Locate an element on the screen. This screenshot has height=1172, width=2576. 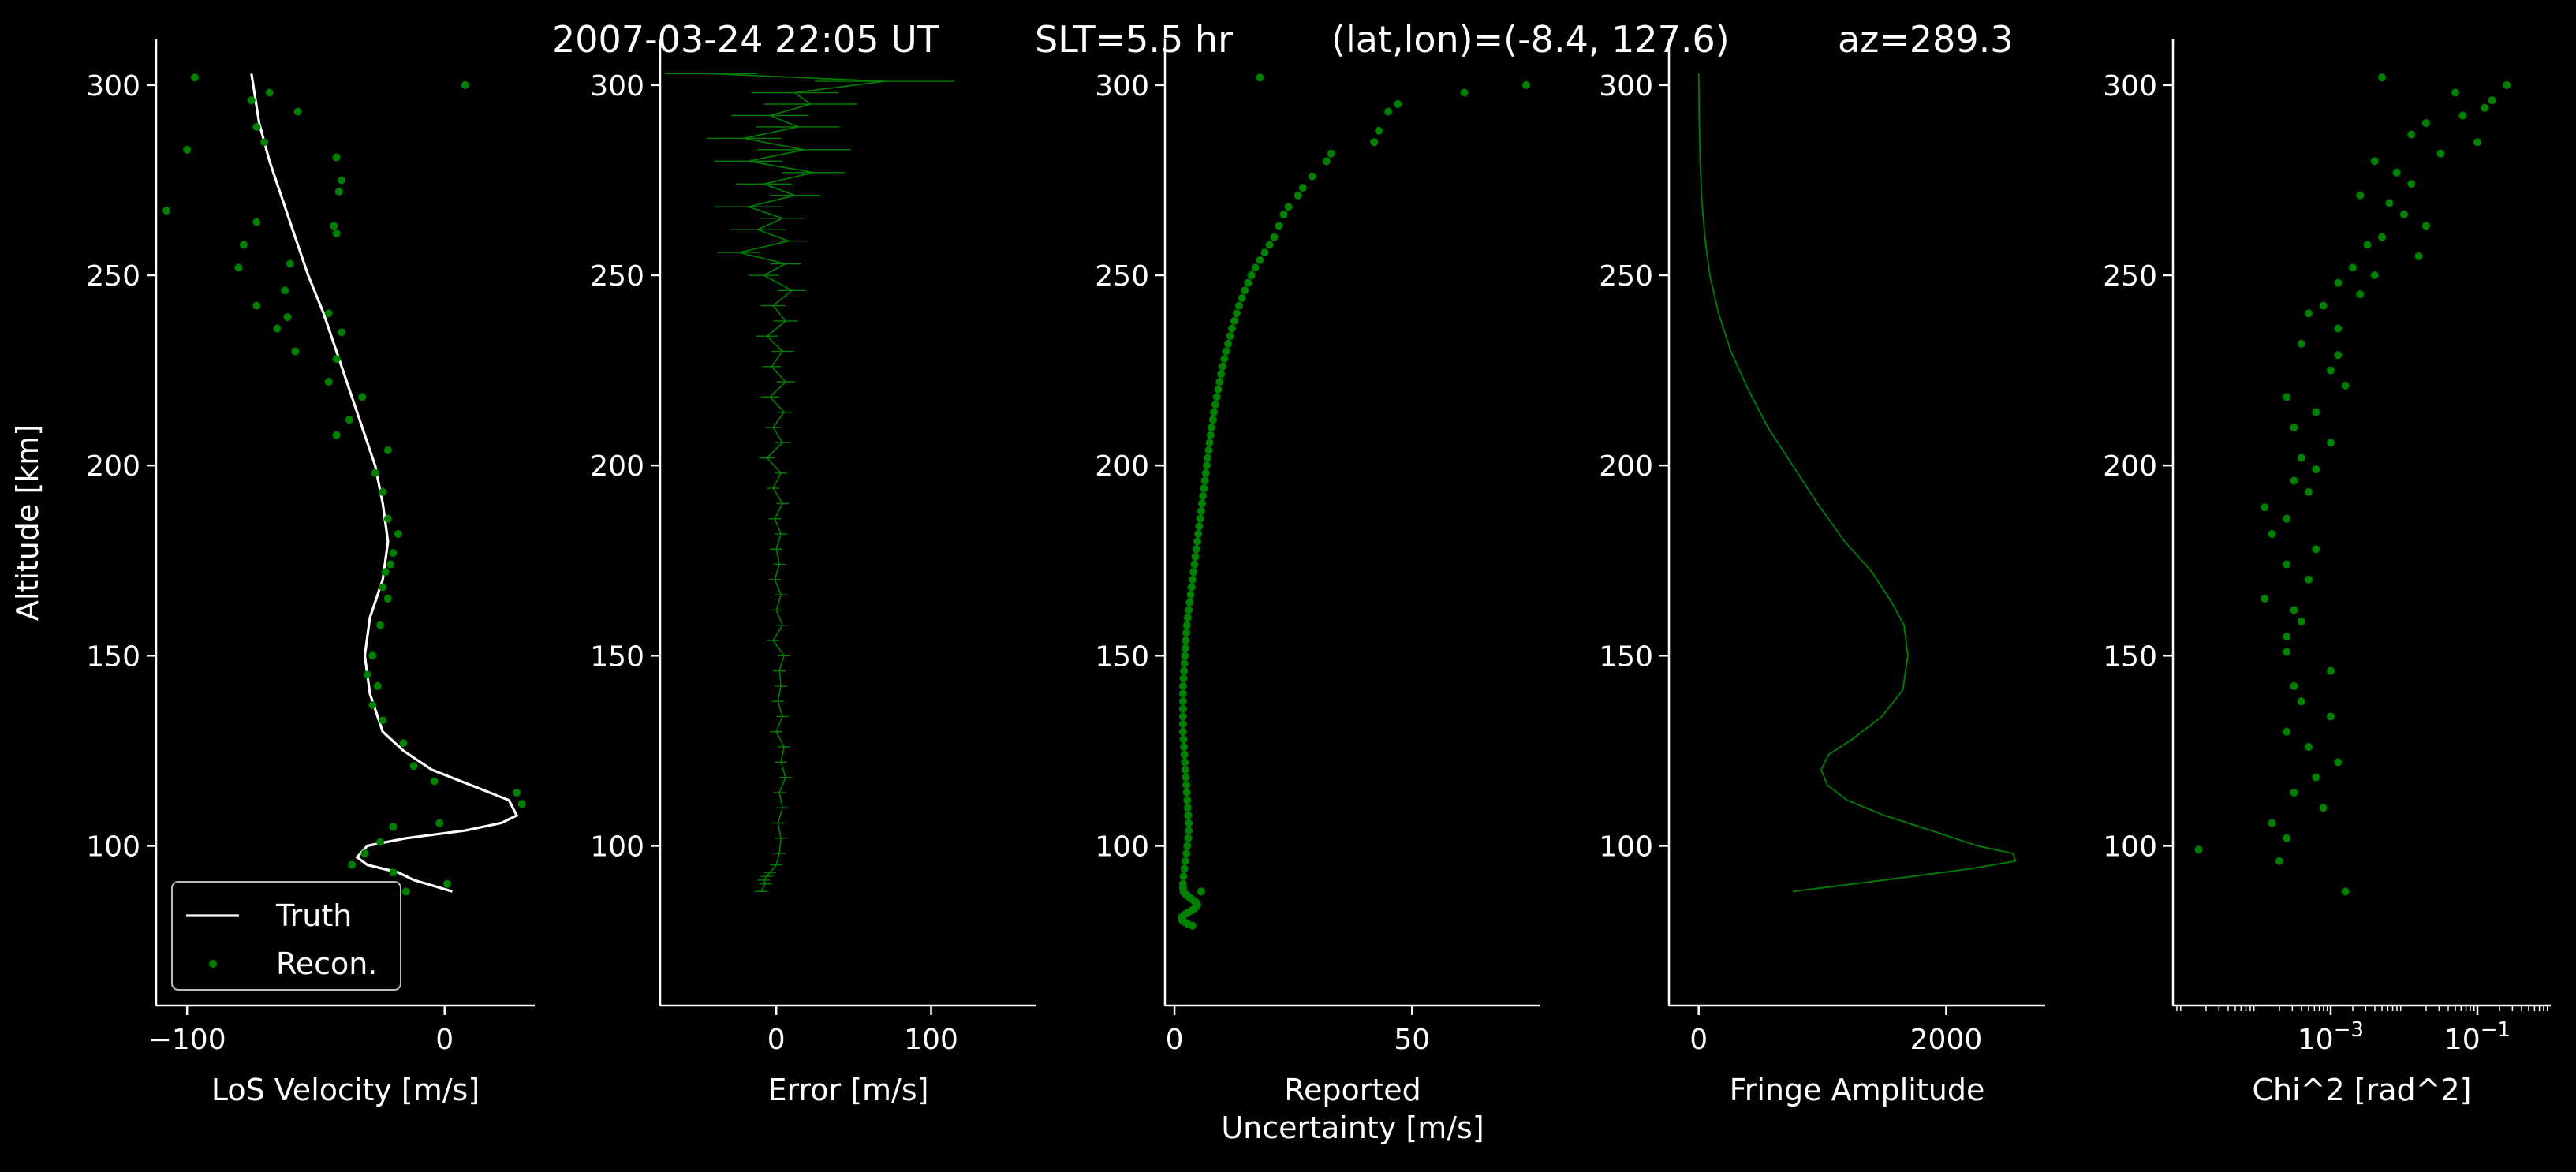
x-tick-label: 0 is located at coordinates (776, 1040).